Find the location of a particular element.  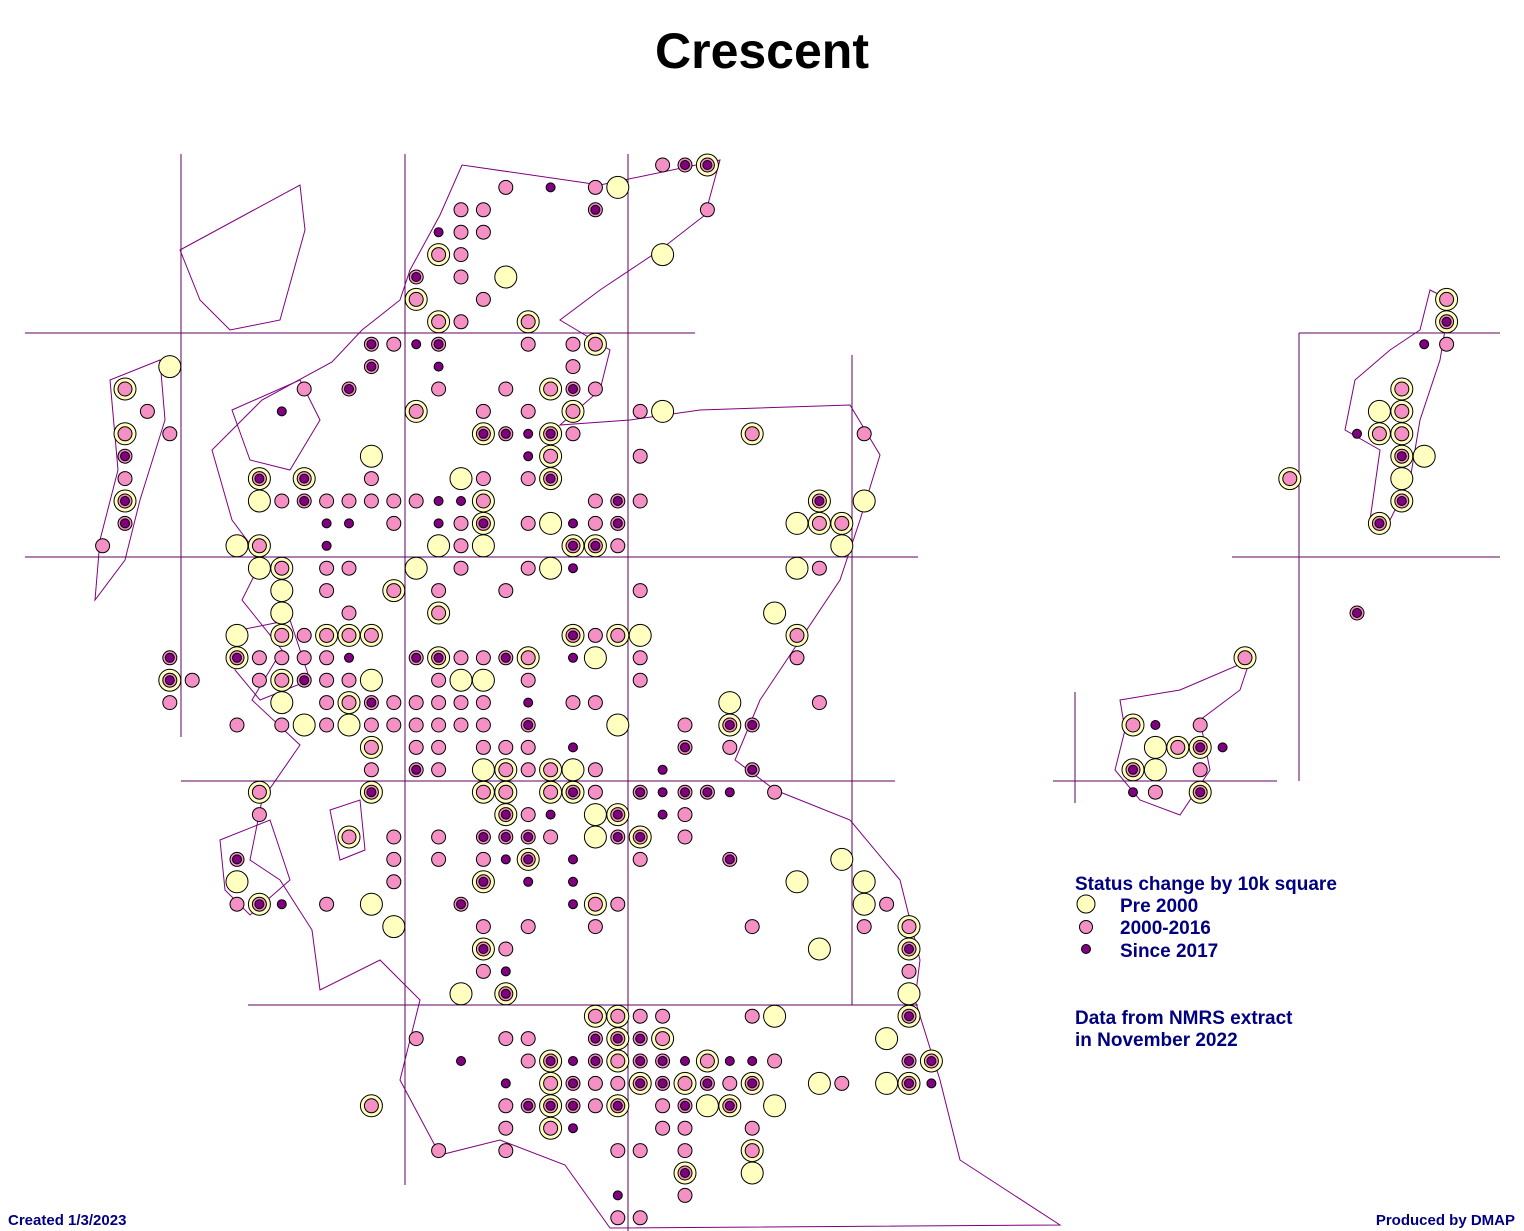

legend-symbol is located at coordinates (1086, 949).